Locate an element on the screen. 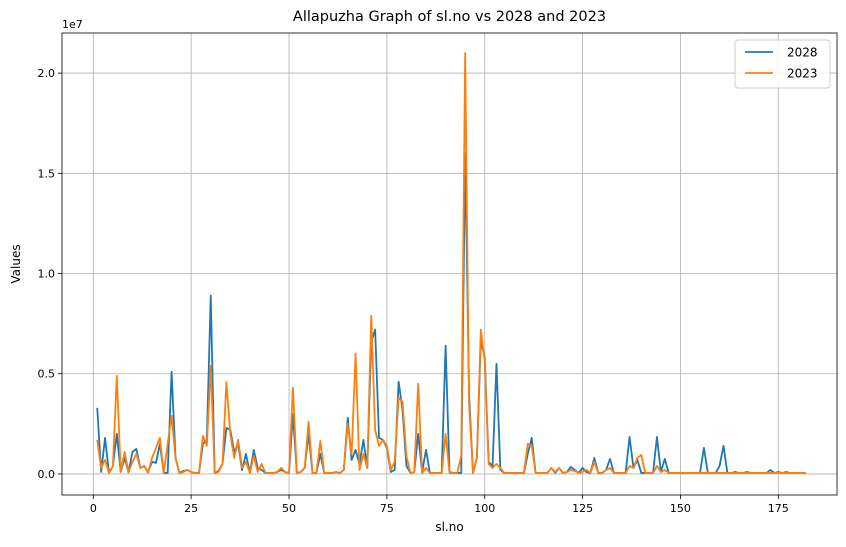 Image resolution: width=846 pixels, height=547 pixels. legend-label-2023: 2023 is located at coordinates (802, 74).